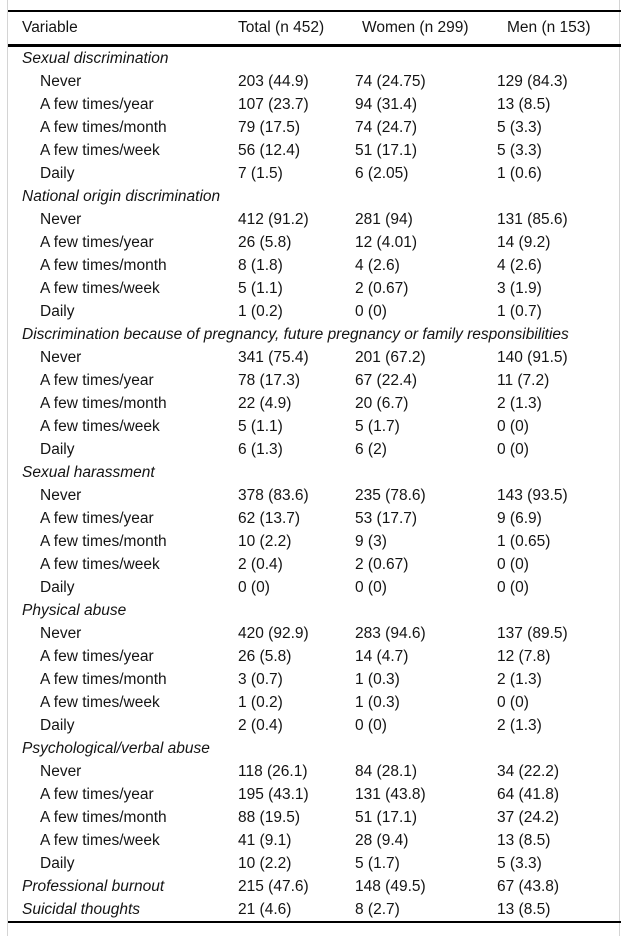  I want to click on women-value: 4 (2.6), so click(377, 265).